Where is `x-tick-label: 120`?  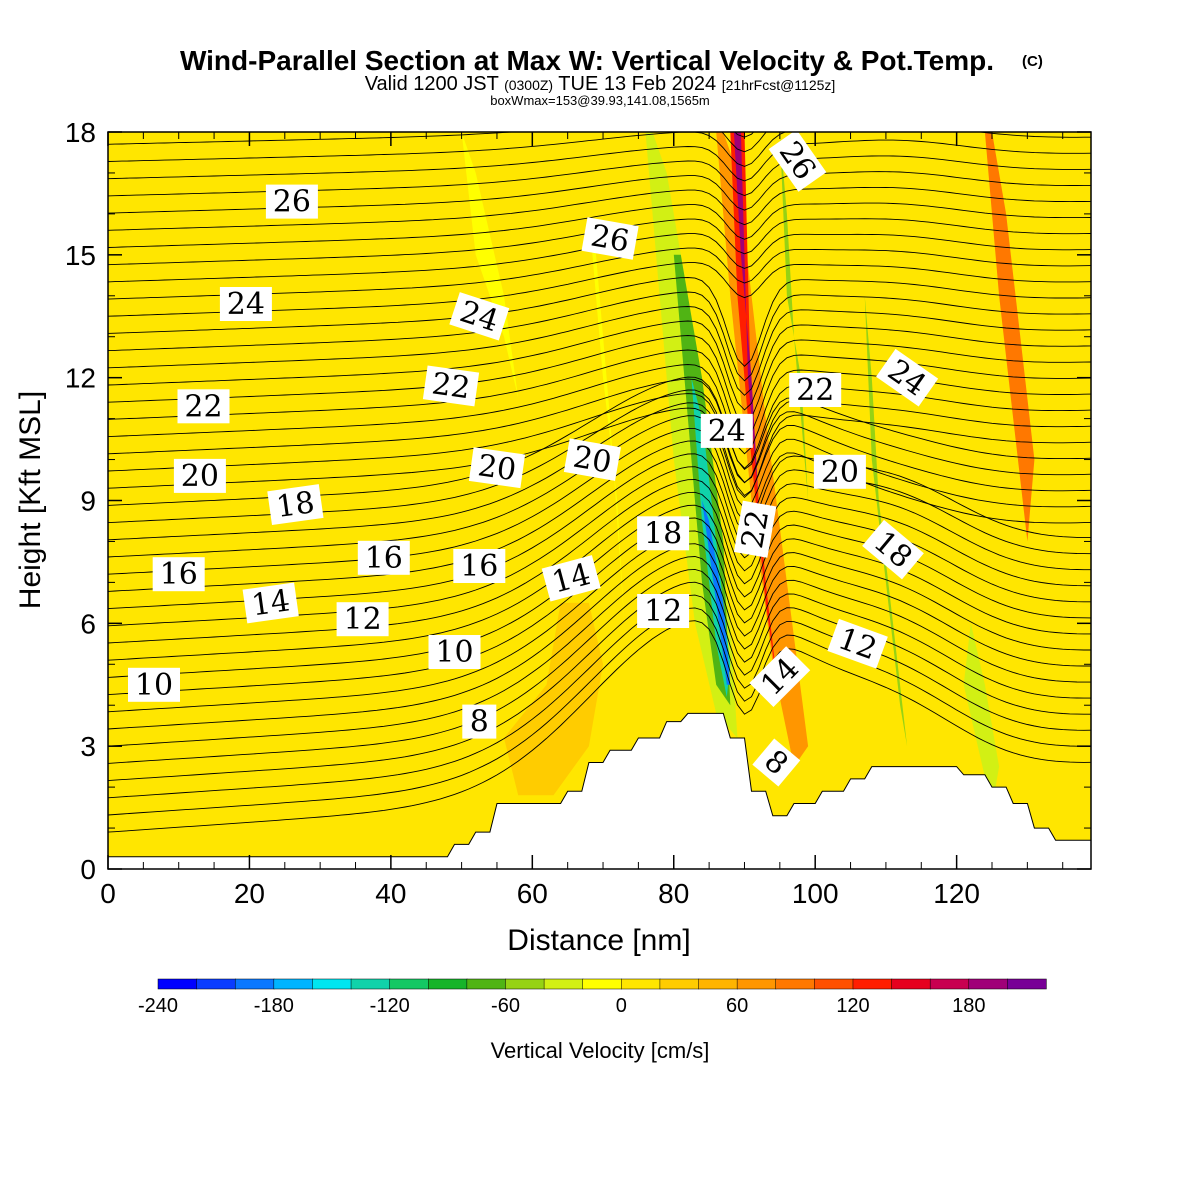
x-tick-label: 120 is located at coordinates (956, 893).